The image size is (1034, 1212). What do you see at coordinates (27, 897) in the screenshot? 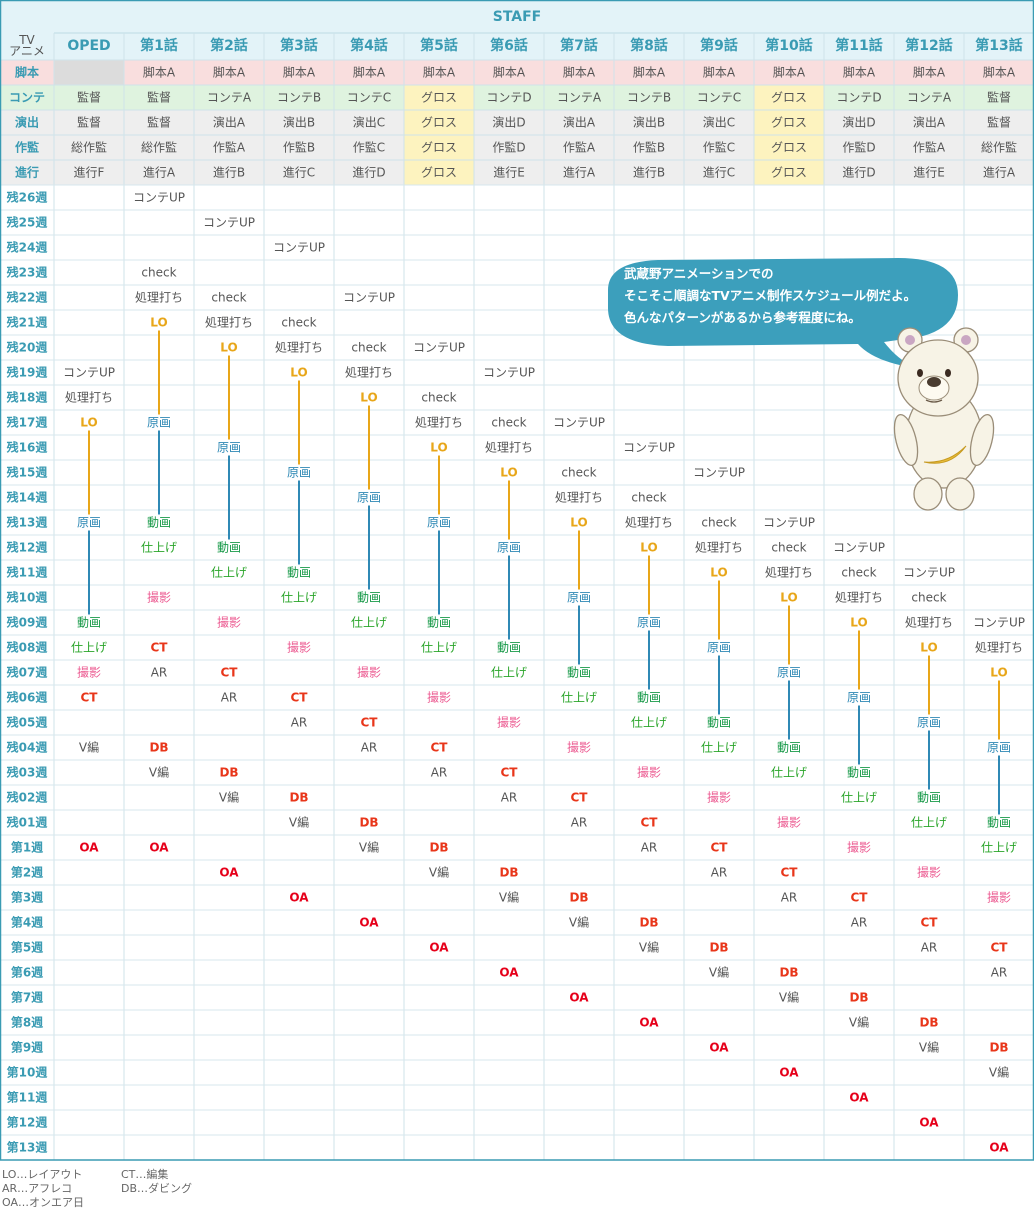
I see `week-label: 第3週` at bounding box center [27, 897].